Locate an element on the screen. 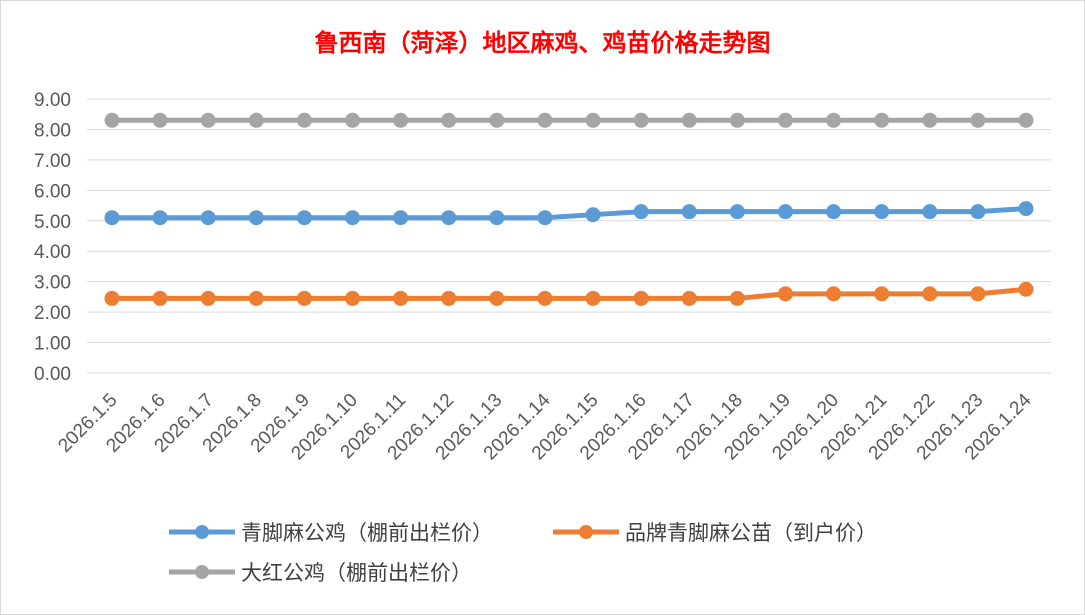 This screenshot has width=1085, height=615. legend-label-2: 大红公鸡（棚前出栏价） is located at coordinates (356, 573).